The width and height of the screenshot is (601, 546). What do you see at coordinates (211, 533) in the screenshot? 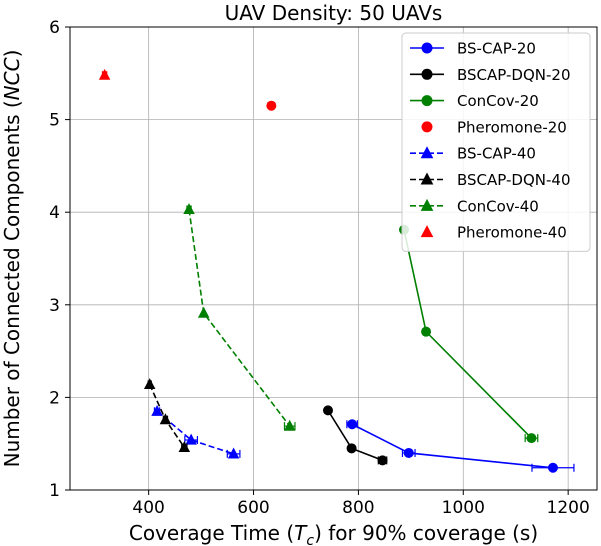
I see `x-axis-title-prefix: Coverage Time (` at bounding box center [211, 533].